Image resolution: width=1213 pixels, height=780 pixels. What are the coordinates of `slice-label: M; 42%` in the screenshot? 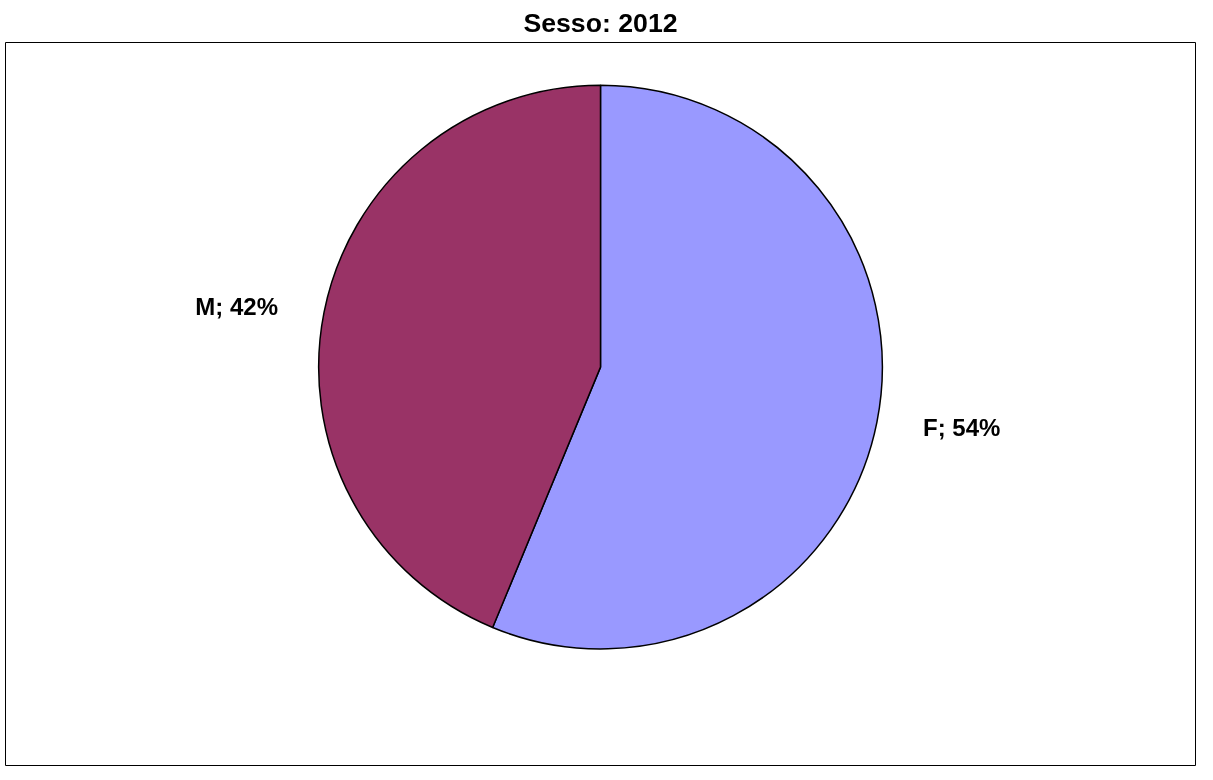 It's located at (236, 307).